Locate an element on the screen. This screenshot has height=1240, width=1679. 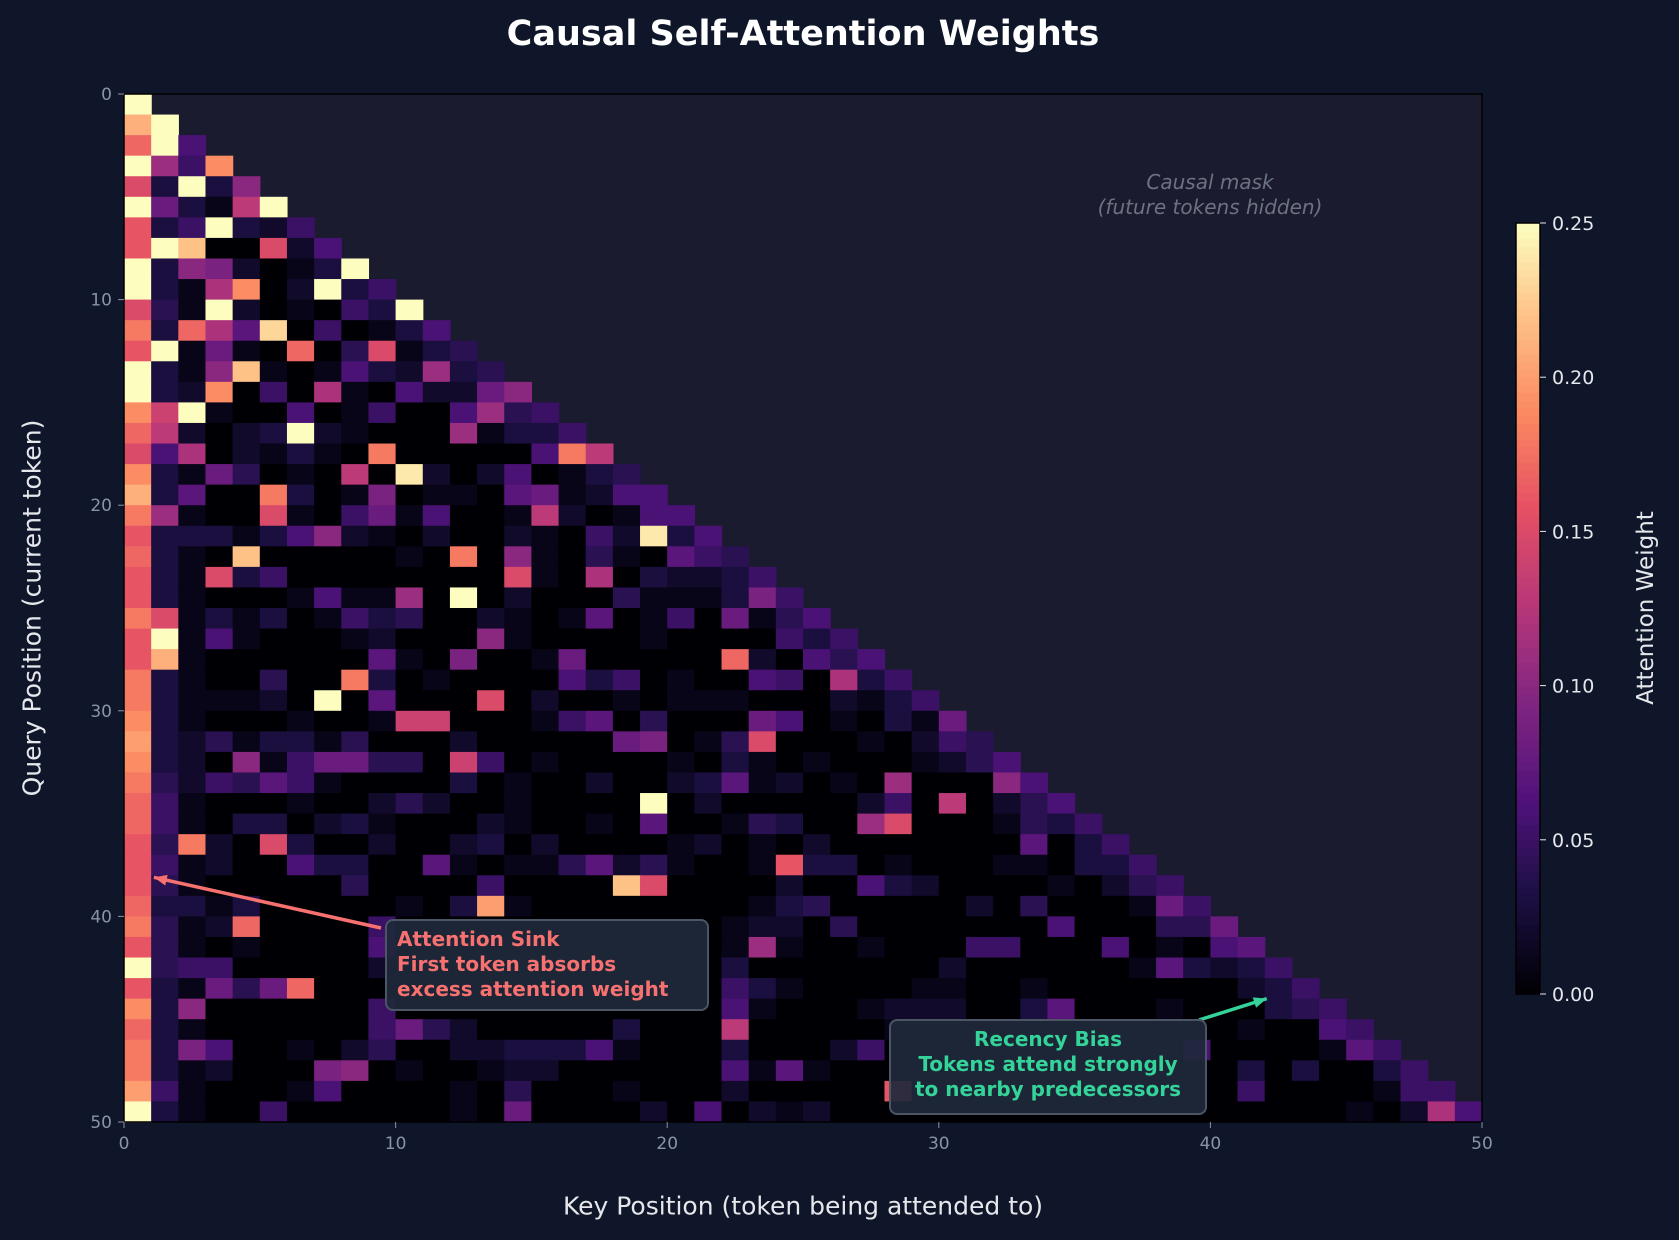
annotation-line: First token absorbs is located at coordinates (507, 964).